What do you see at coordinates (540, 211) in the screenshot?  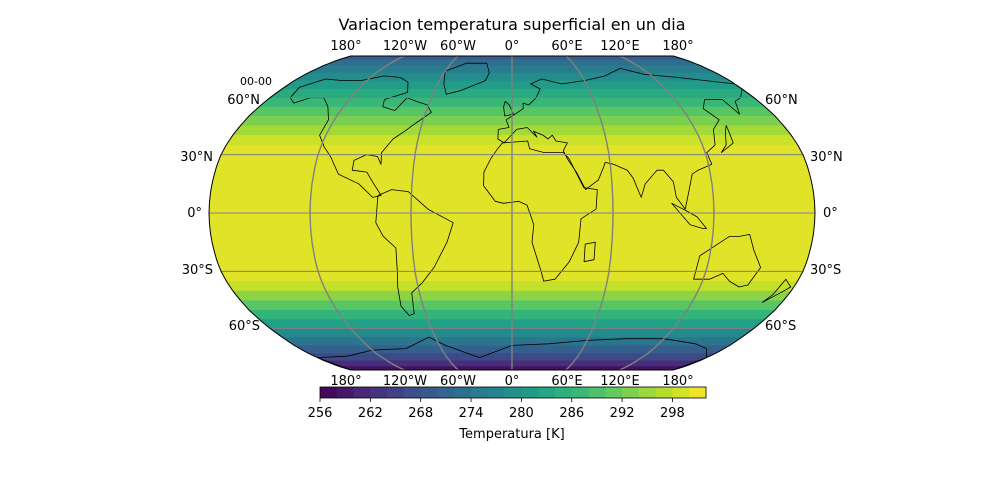 I see `coastline-africa` at bounding box center [540, 211].